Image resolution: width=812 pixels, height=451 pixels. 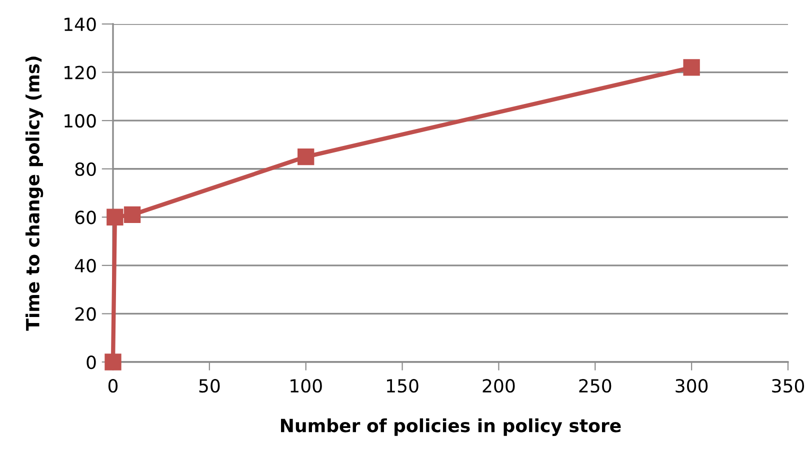 What do you see at coordinates (692, 385) in the screenshot?
I see `x-tick-label: 300` at bounding box center [692, 385].